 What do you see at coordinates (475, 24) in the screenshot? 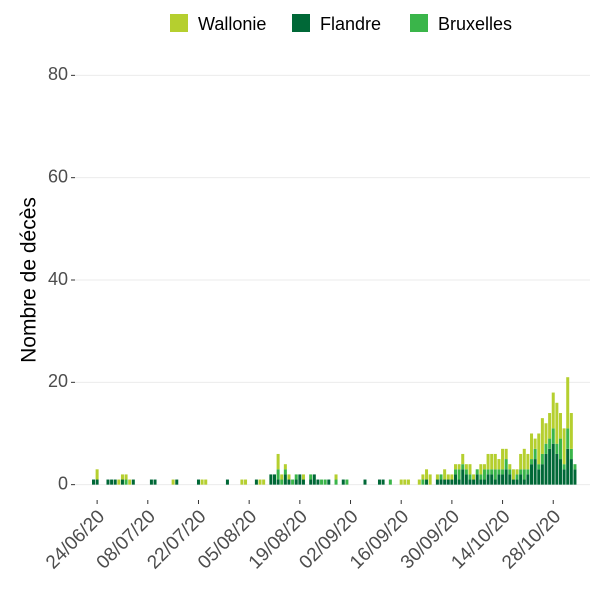
I see `legend-label: Bruxelles` at bounding box center [475, 24].